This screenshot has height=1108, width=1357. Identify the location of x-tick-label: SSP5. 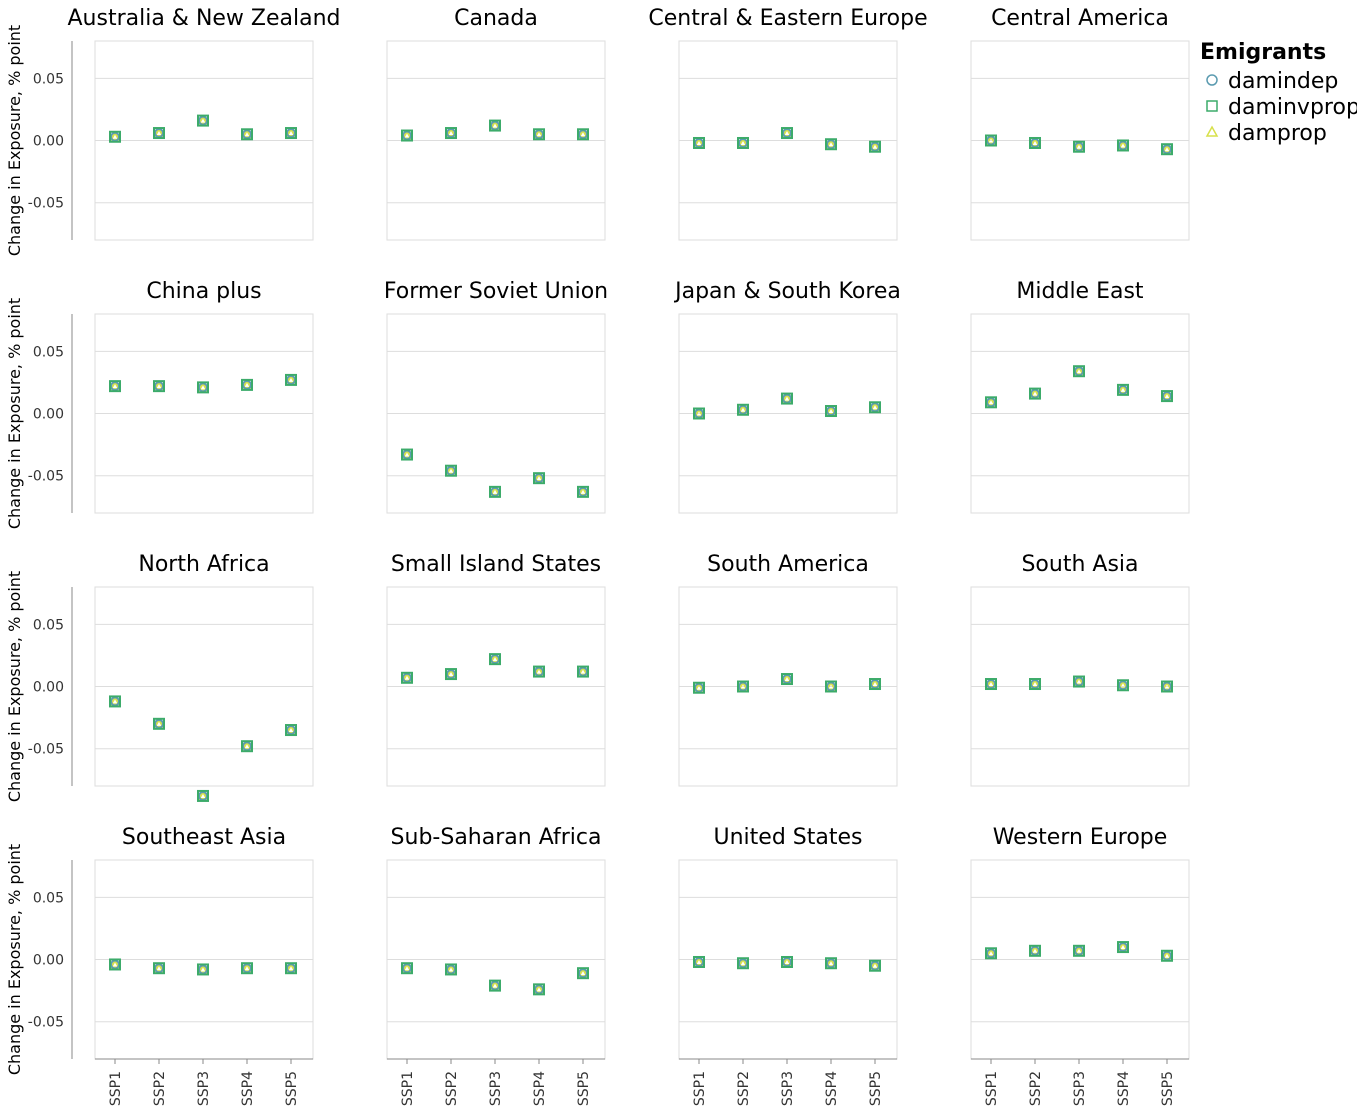
(584, 1088).